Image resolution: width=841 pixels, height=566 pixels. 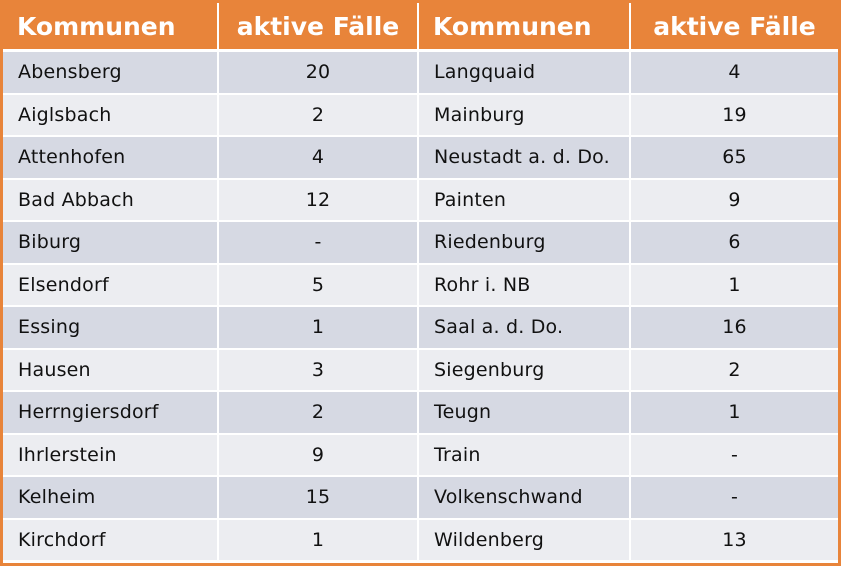 I want to click on table-row: Kelheim 15 Volkenschwand -, so click(x=420, y=498).